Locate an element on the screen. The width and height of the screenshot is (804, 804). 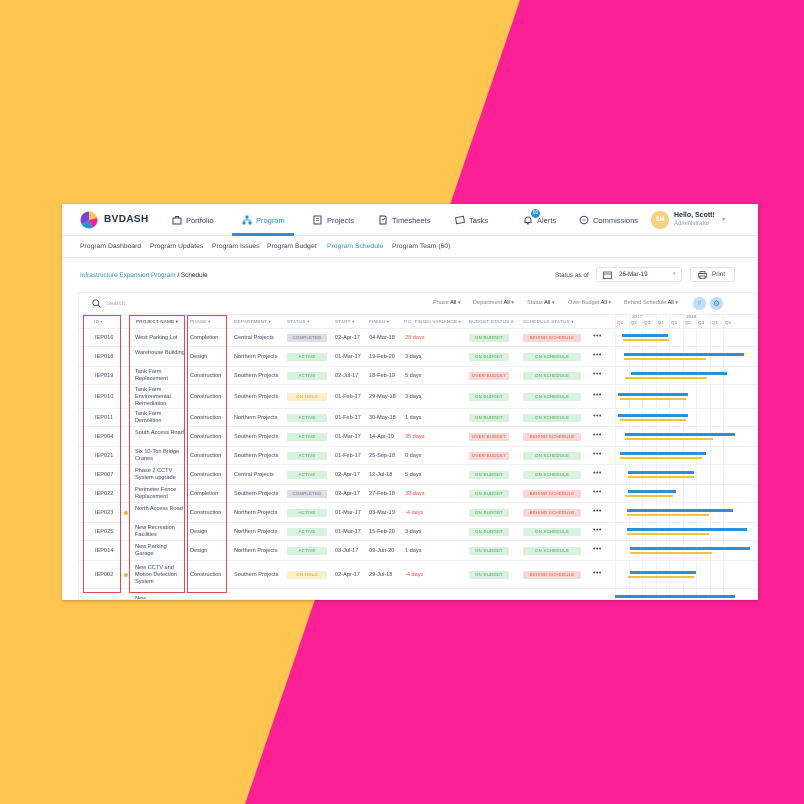
gear-icon: ⚙ is located at coordinates (716, 303).